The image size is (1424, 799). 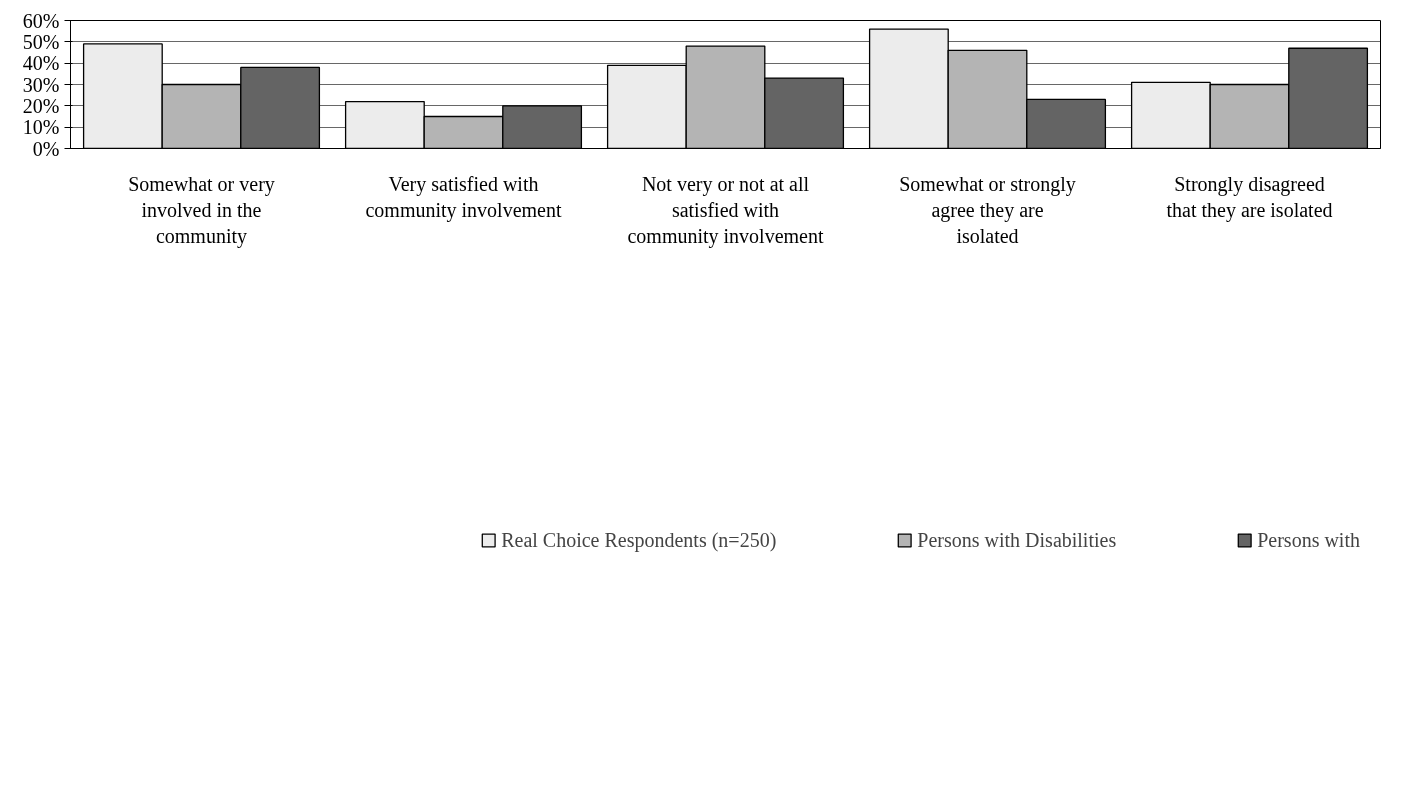 What do you see at coordinates (41, 41) in the screenshot?
I see `y-tick-label: 50%` at bounding box center [41, 41].